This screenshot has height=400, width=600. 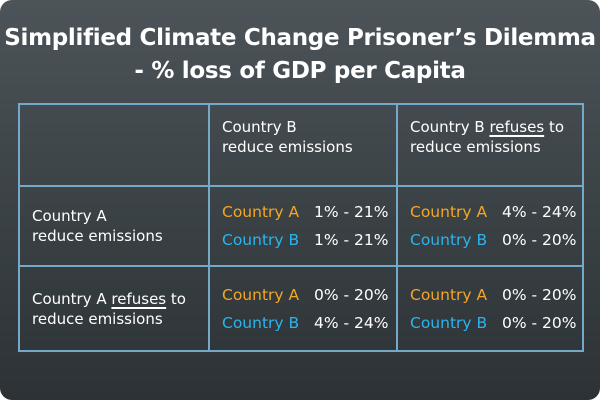 I want to click on payoff-cell: Country A 1% - 21% Country B 1% - 21%, so click(x=303, y=226).